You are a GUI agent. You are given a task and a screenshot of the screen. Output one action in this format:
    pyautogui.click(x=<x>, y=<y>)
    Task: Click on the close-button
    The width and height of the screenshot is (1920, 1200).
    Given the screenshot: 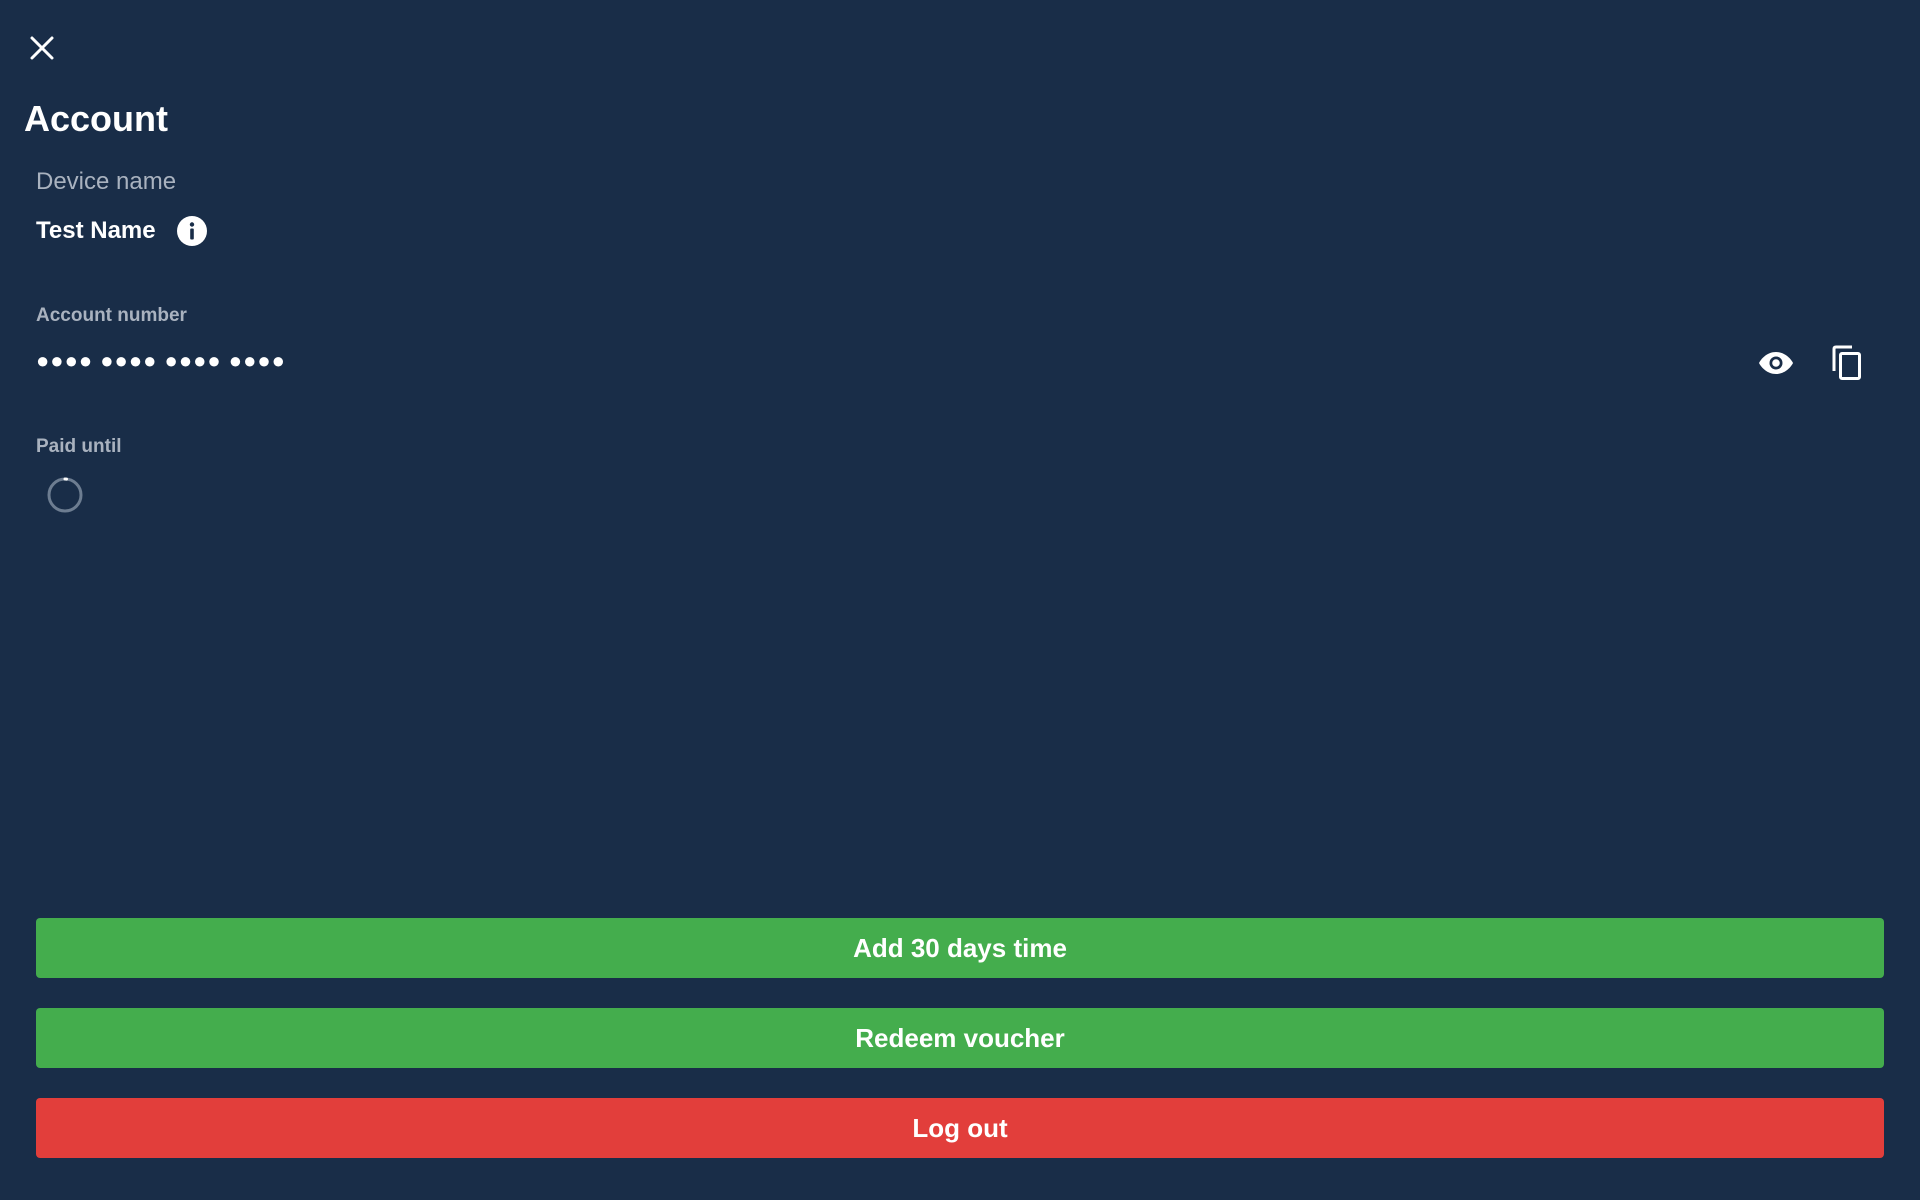 What is the action you would take?
    pyautogui.click(x=42, y=48)
    